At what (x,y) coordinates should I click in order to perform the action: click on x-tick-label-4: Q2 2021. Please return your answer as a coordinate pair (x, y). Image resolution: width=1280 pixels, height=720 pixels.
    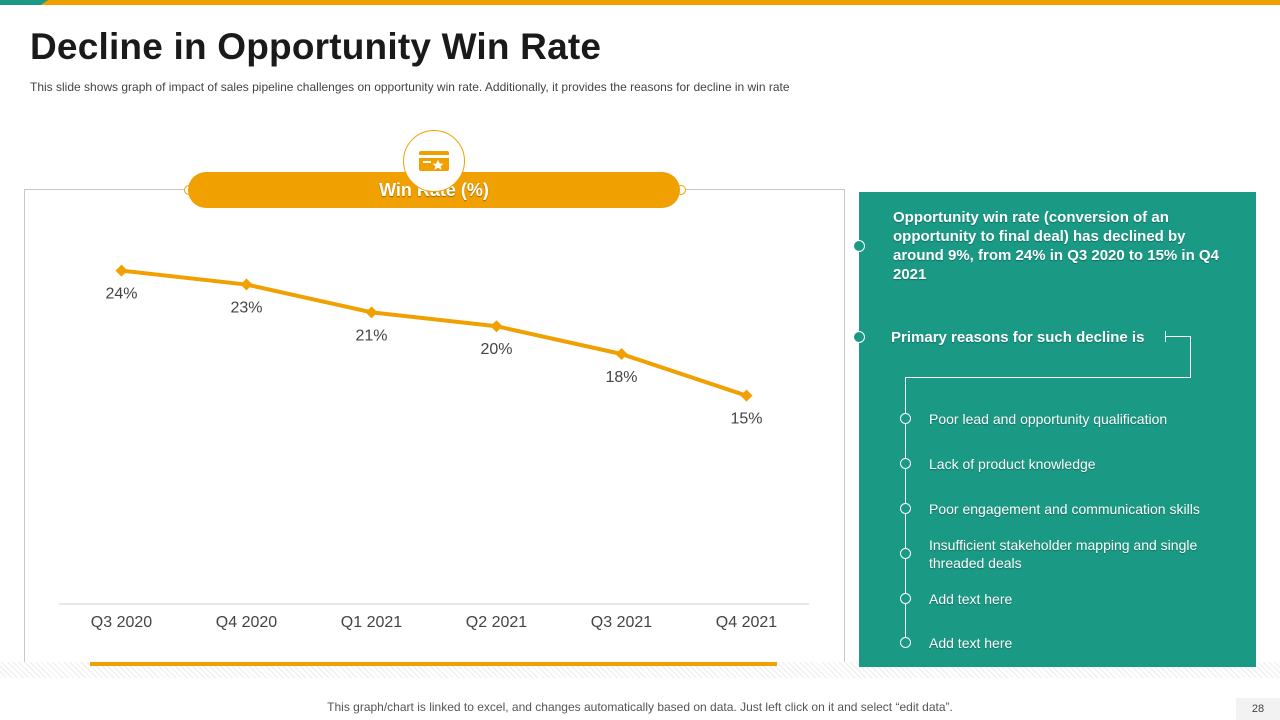
    Looking at the image, I should click on (496, 622).